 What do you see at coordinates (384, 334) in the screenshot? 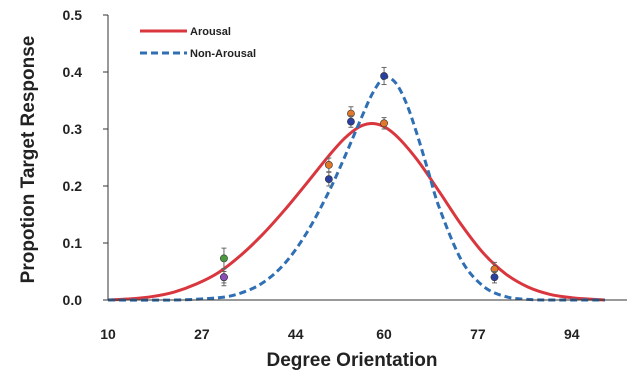
I see `x-tick-label: 60` at bounding box center [384, 334].